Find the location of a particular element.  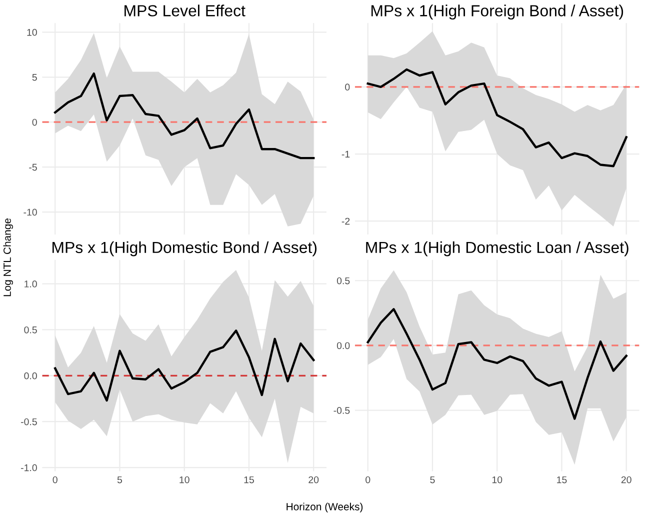

y-tick-label: -5 is located at coordinates (33, 167).